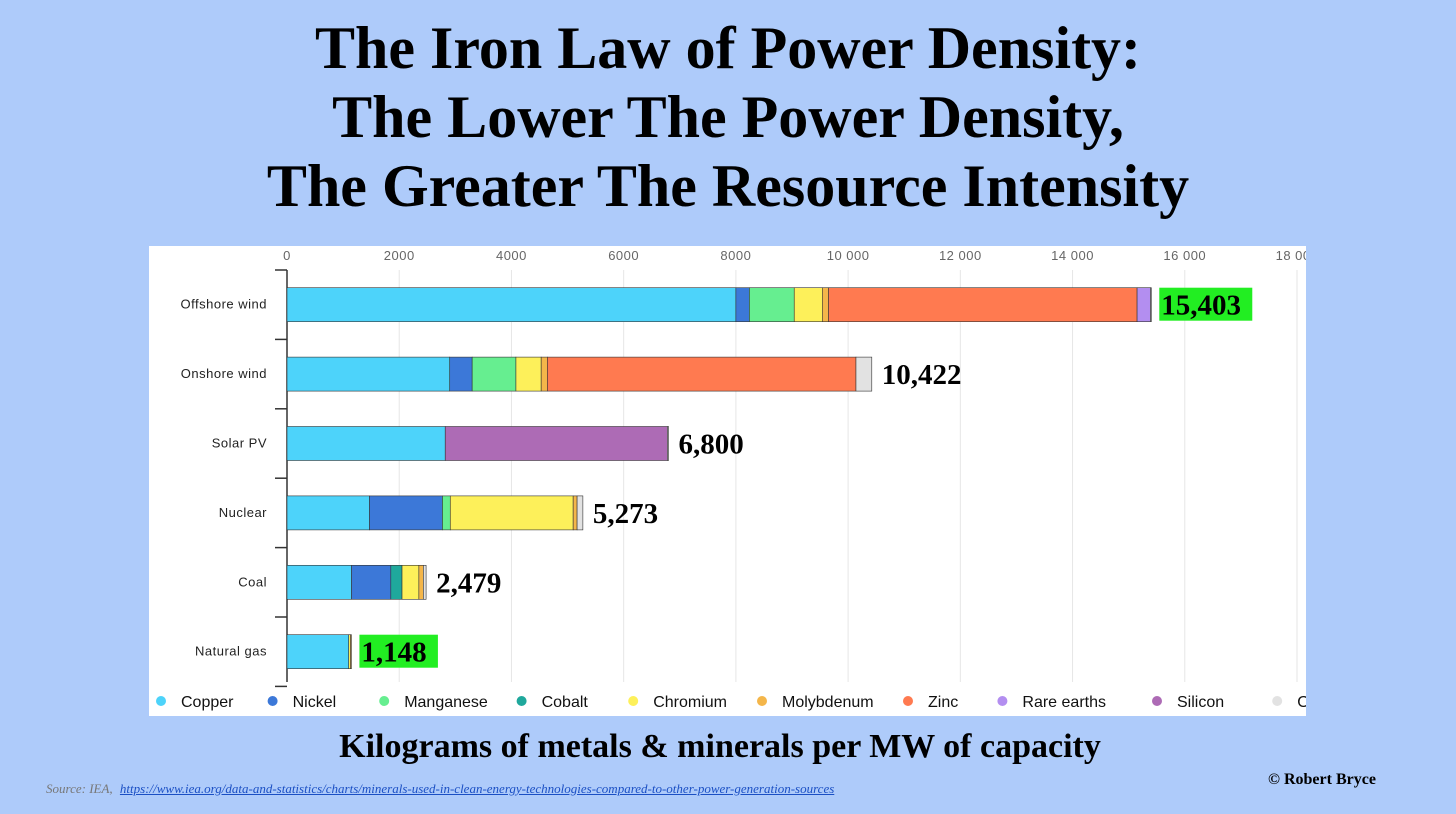 The height and width of the screenshot is (814, 1456). I want to click on x-tick-label: 6000, so click(623, 255).